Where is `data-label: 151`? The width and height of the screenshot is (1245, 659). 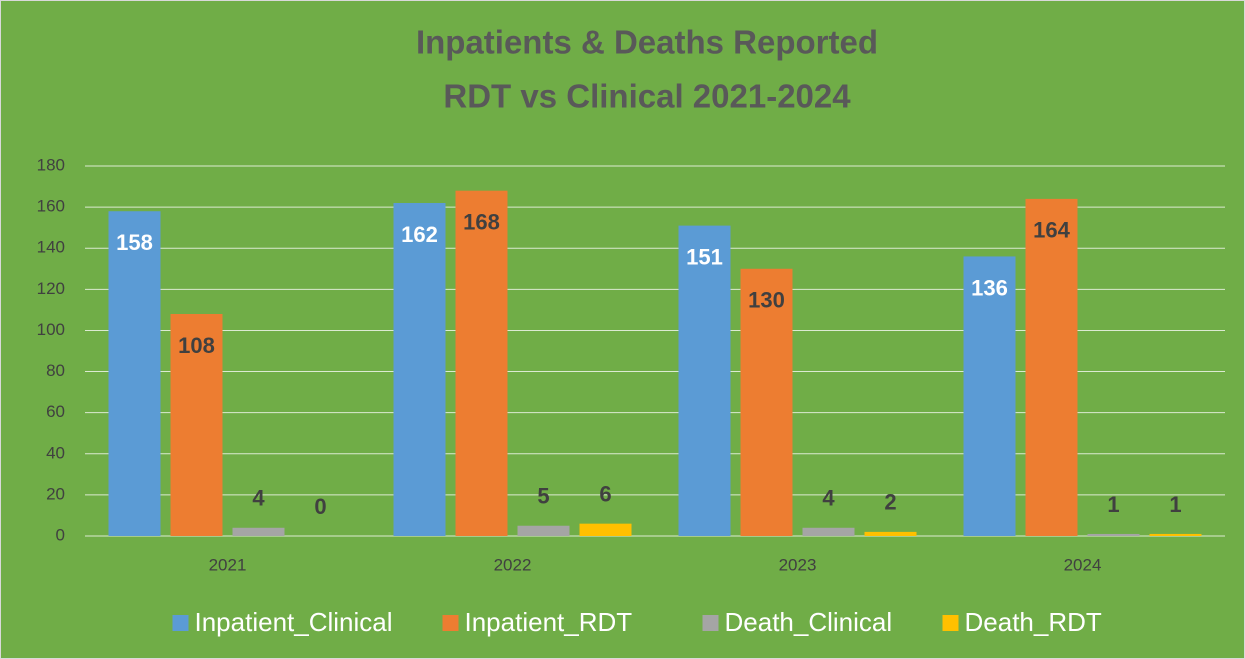
data-label: 151 is located at coordinates (704, 256).